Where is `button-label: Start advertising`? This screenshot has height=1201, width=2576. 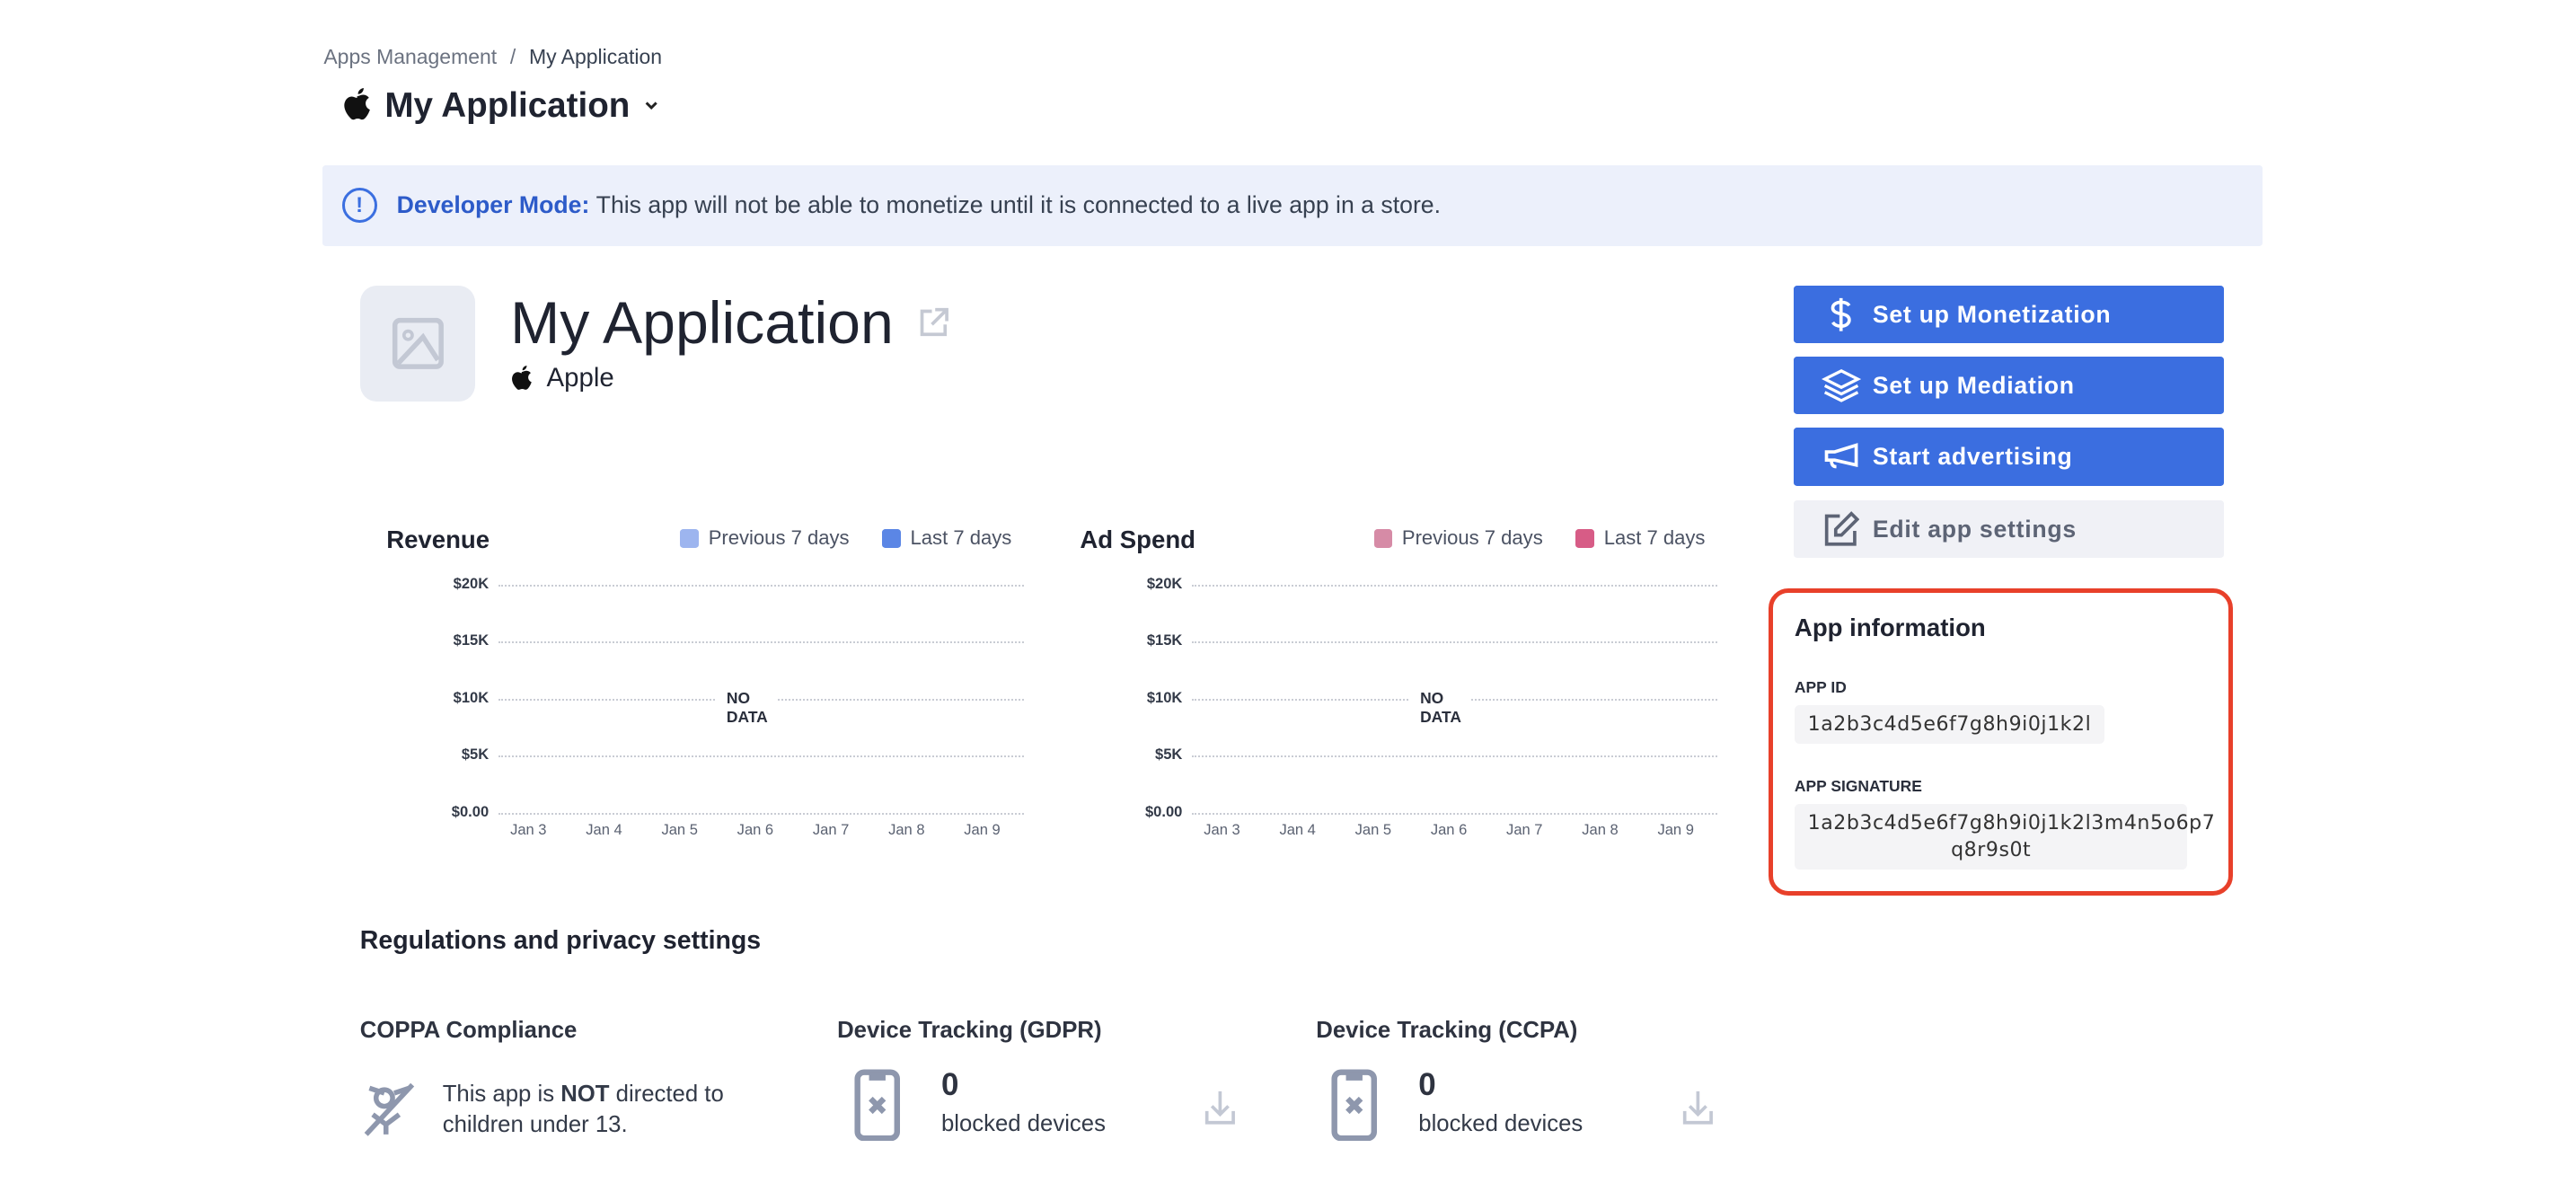
button-label: Start advertising is located at coordinates (1972, 456).